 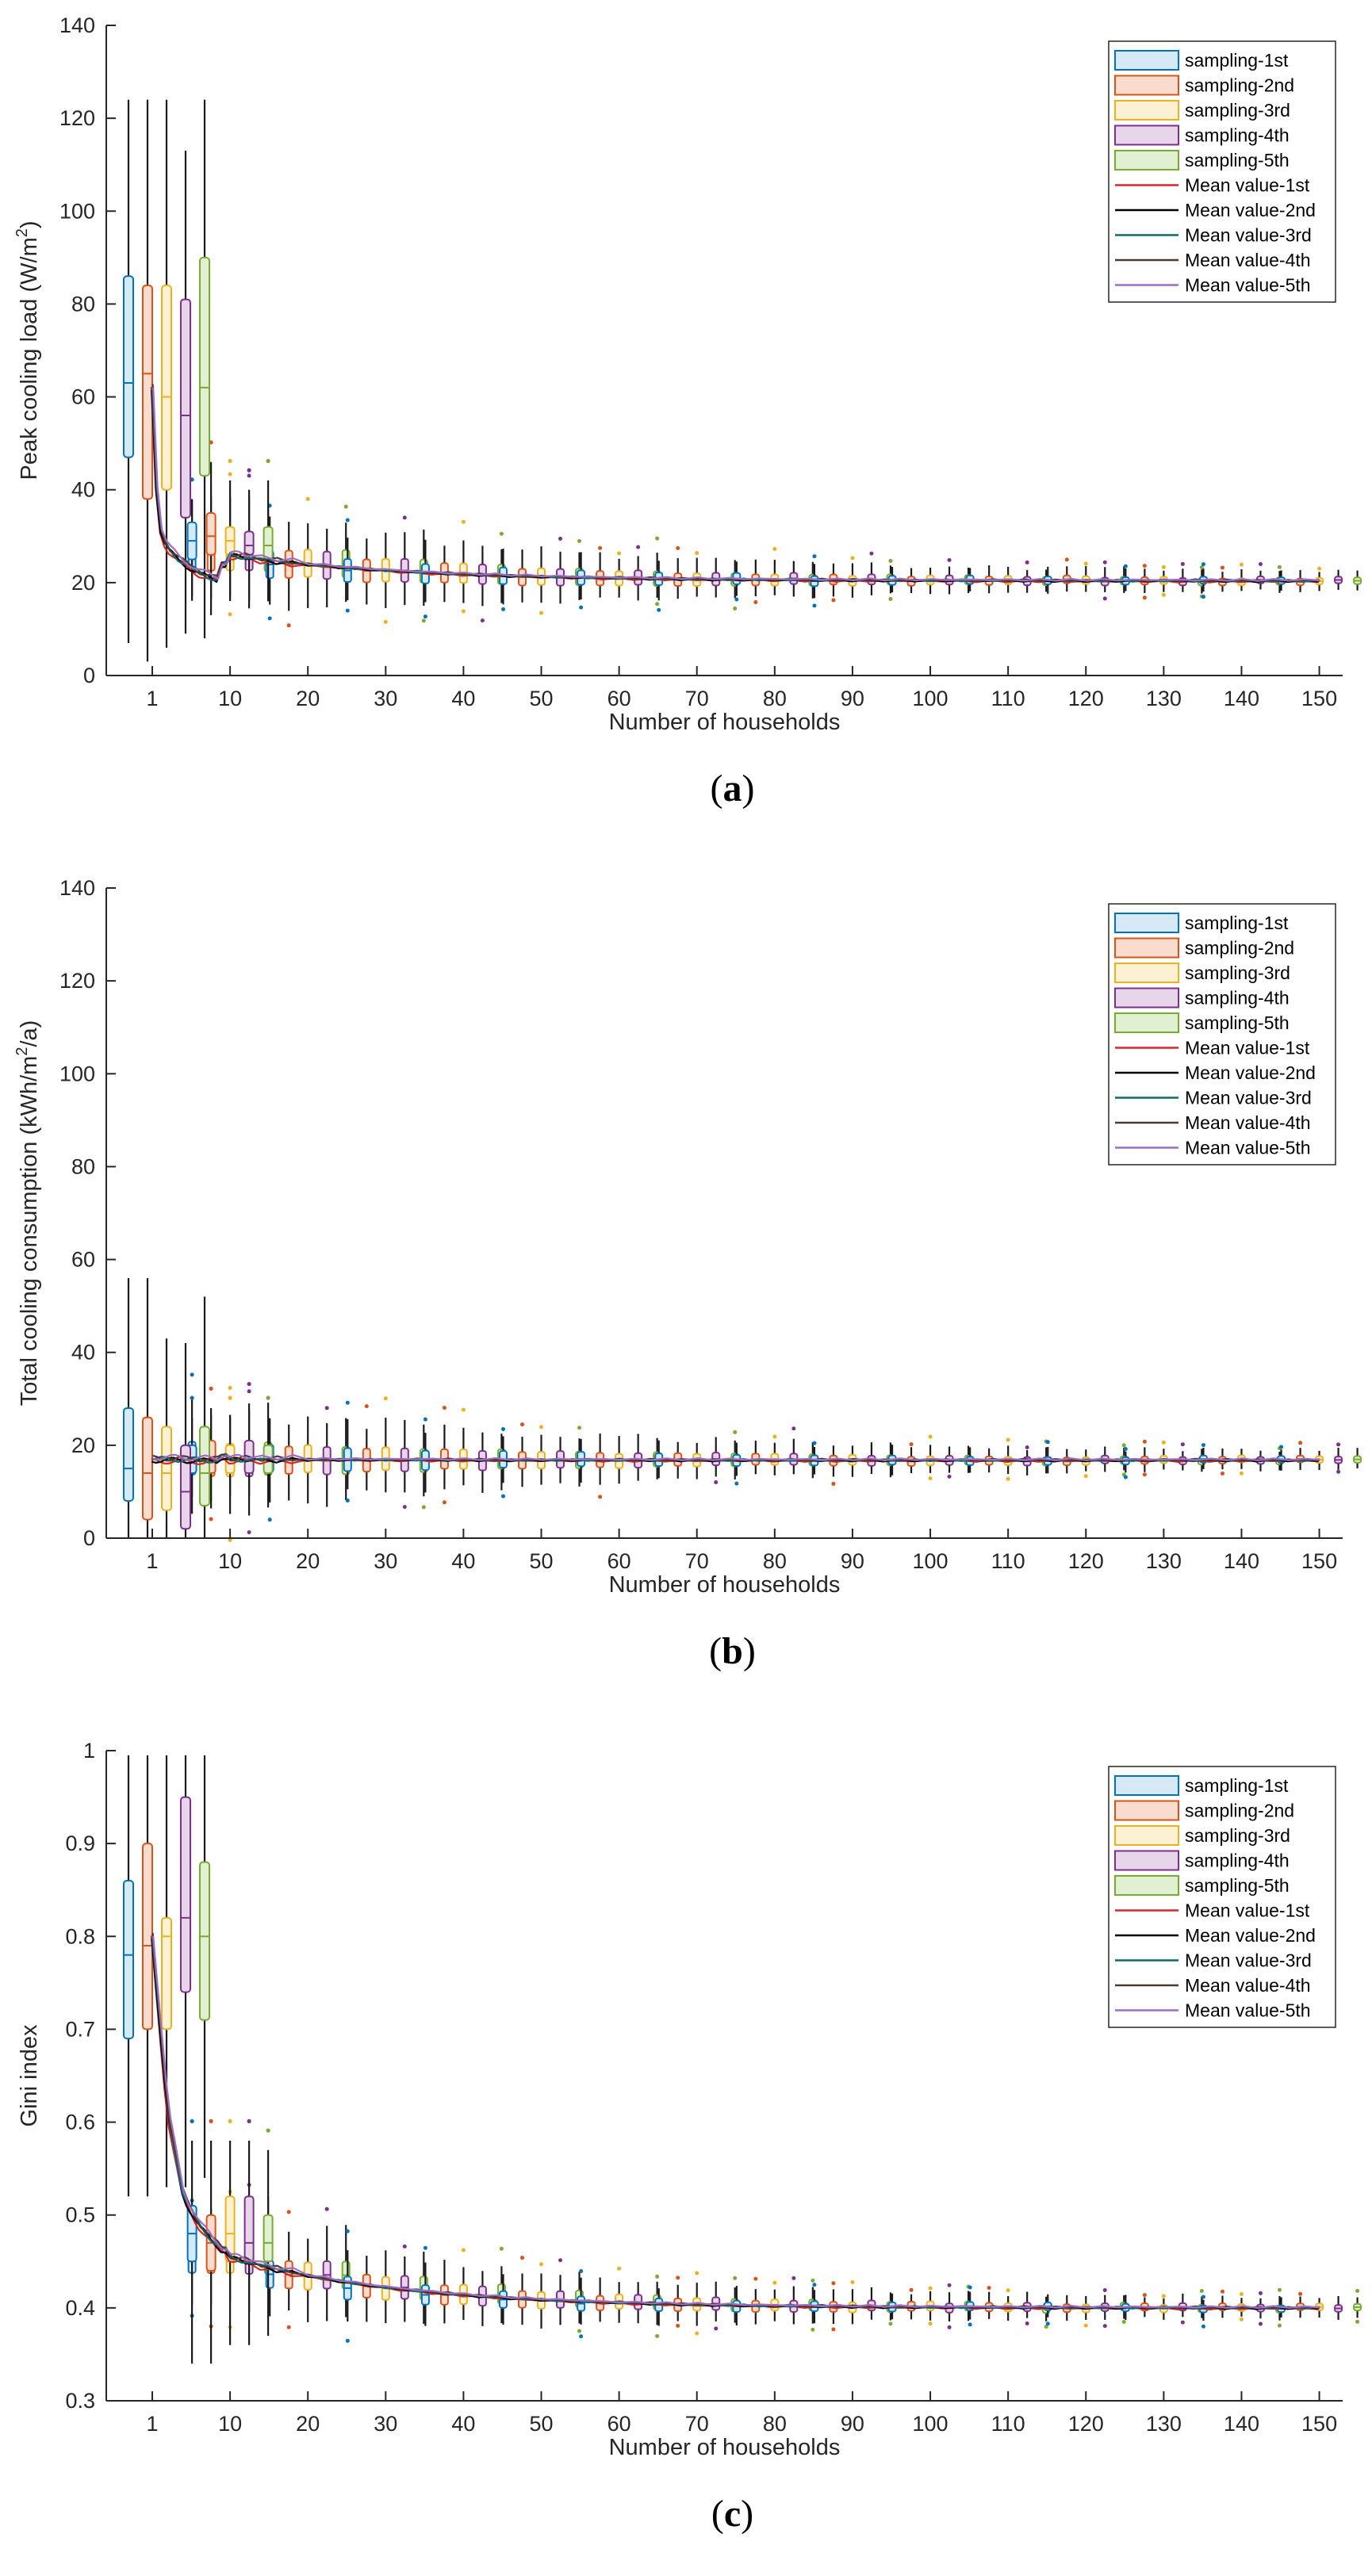 What do you see at coordinates (1239, 85) in the screenshot?
I see `legend-label: sampling-2nd` at bounding box center [1239, 85].